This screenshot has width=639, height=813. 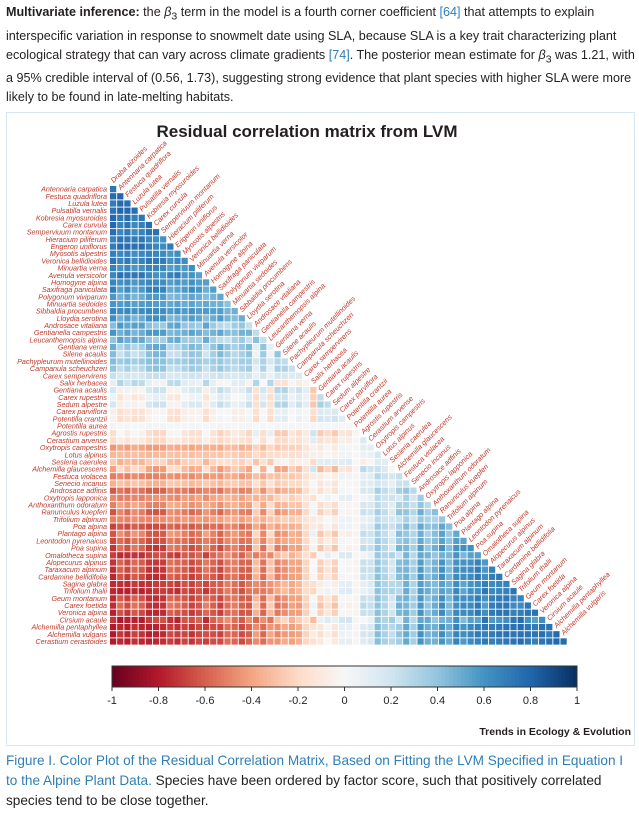 I want to click on reference-link: [74], so click(x=339, y=54).